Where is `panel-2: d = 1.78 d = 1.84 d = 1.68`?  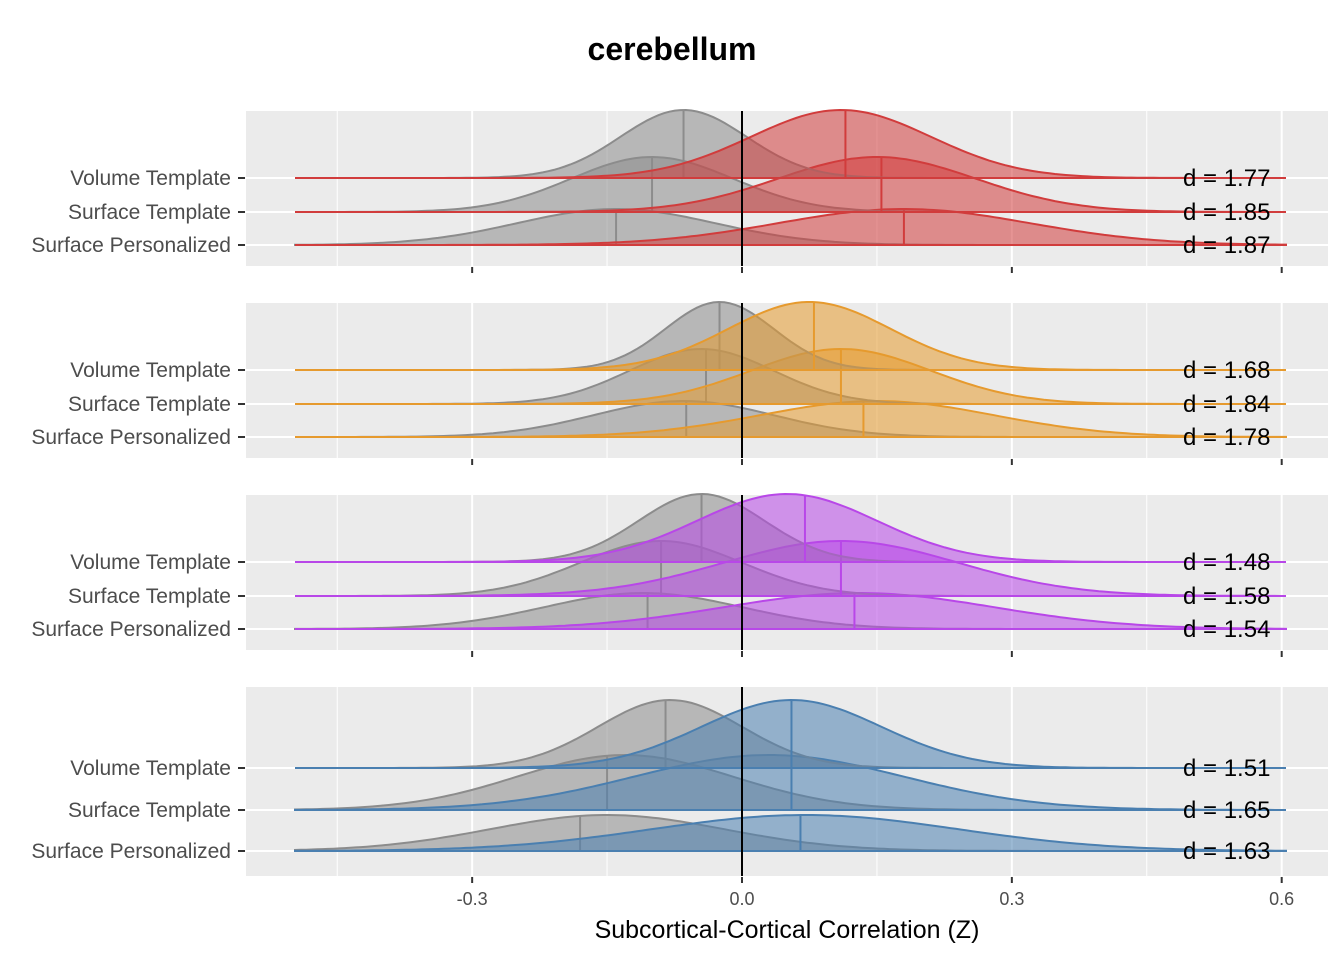 panel-2: d = 1.78 d = 1.84 d = 1.68 is located at coordinates (787, 379).